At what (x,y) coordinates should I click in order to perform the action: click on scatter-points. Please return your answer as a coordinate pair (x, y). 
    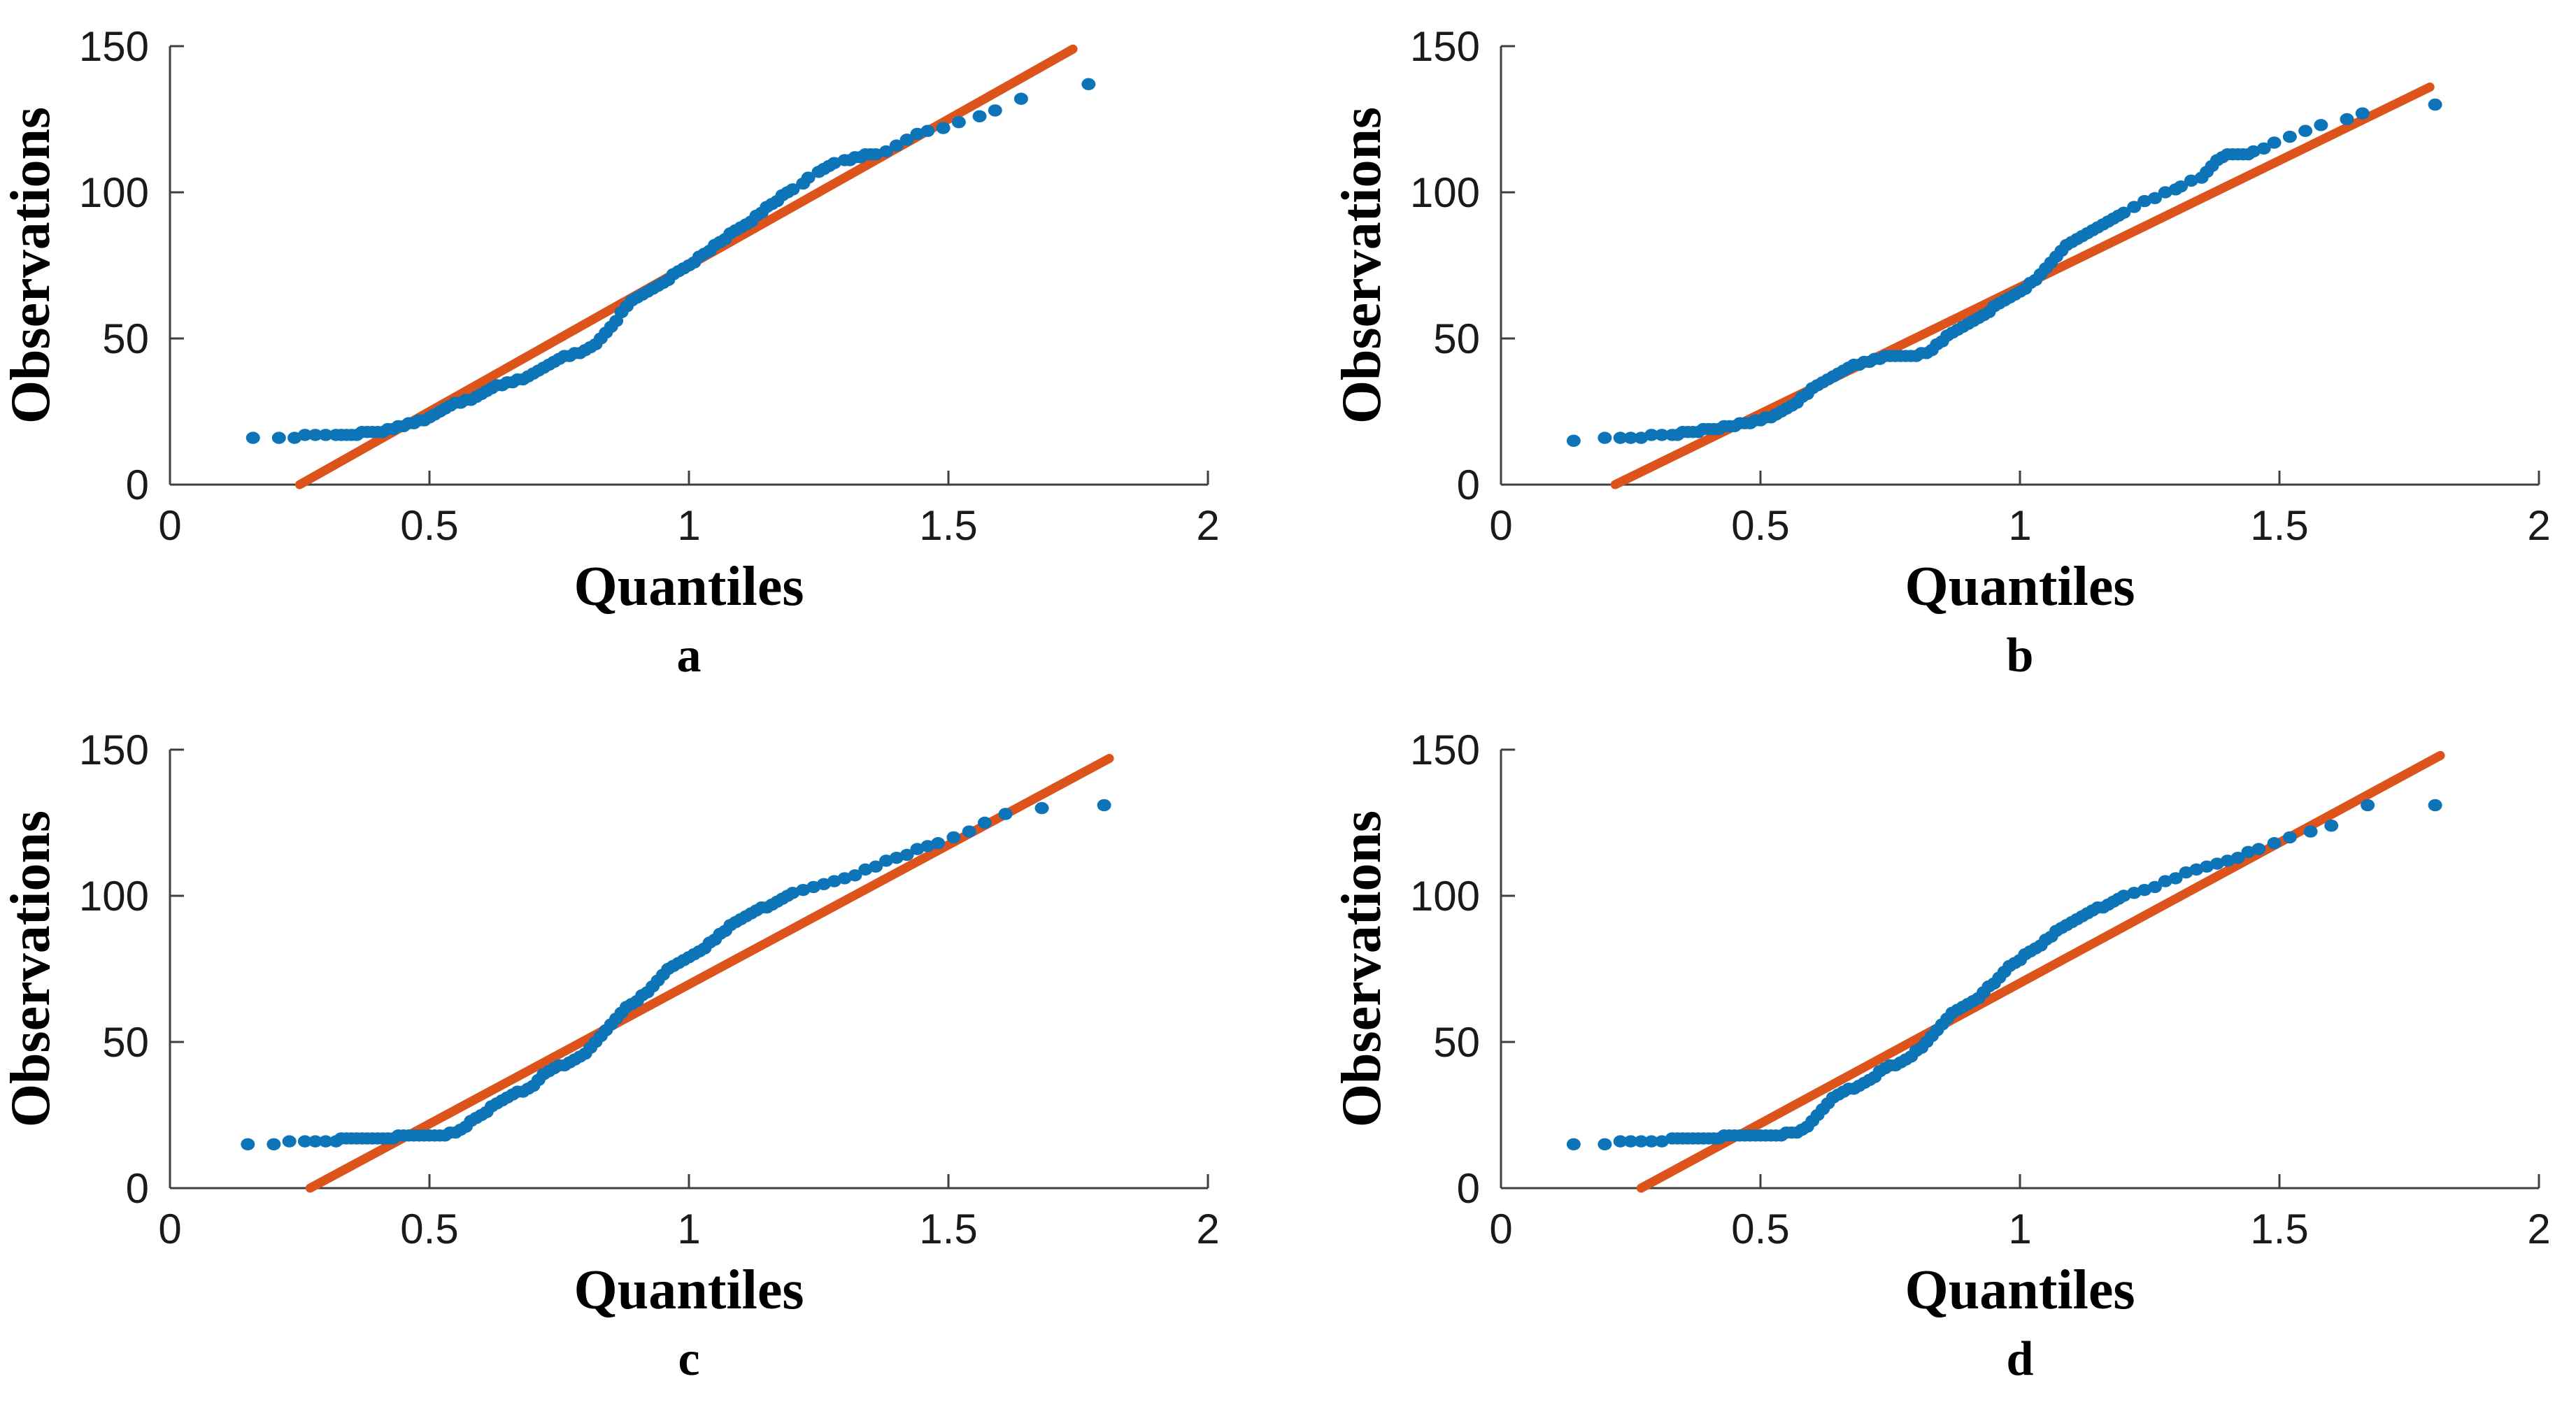
    Looking at the image, I should click on (2004, 272).